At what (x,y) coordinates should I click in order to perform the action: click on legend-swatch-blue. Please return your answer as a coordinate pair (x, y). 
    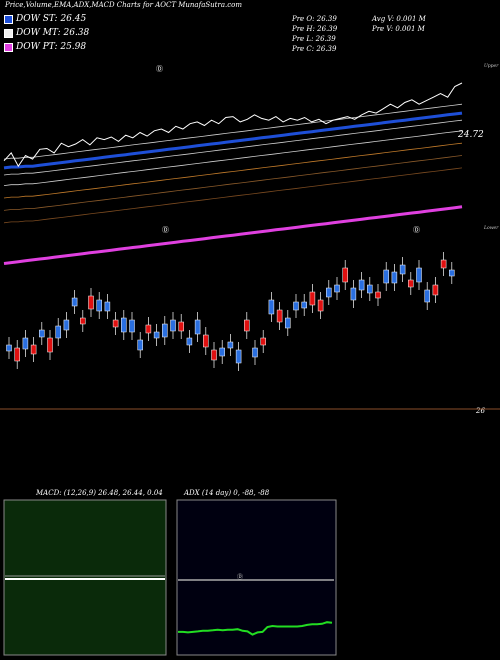
    Looking at the image, I should click on (8, 19).